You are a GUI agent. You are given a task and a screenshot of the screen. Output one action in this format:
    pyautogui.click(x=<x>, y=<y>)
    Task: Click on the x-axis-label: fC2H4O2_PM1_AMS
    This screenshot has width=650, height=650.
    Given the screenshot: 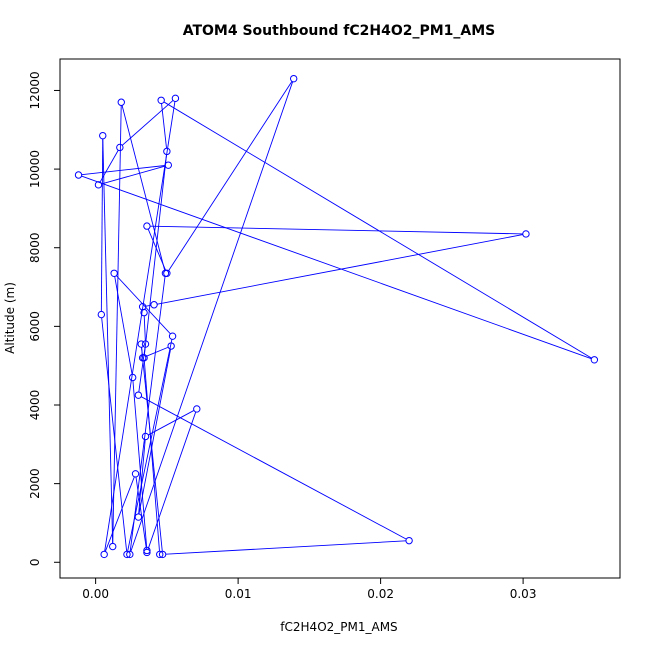 What is the action you would take?
    pyautogui.click(x=338, y=627)
    